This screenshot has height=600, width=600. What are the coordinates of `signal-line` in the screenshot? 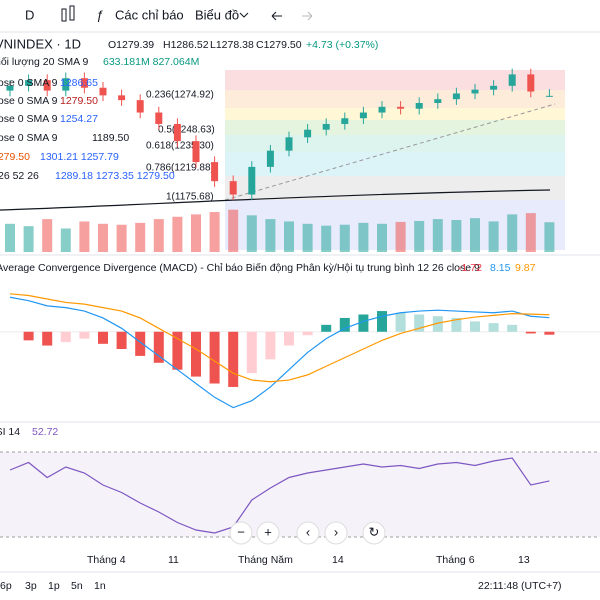 It's located at (279, 338).